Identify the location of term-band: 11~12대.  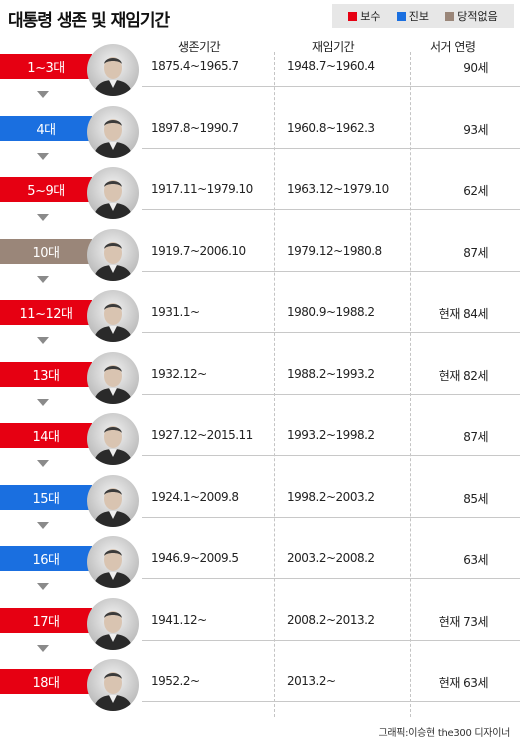
(46, 312).